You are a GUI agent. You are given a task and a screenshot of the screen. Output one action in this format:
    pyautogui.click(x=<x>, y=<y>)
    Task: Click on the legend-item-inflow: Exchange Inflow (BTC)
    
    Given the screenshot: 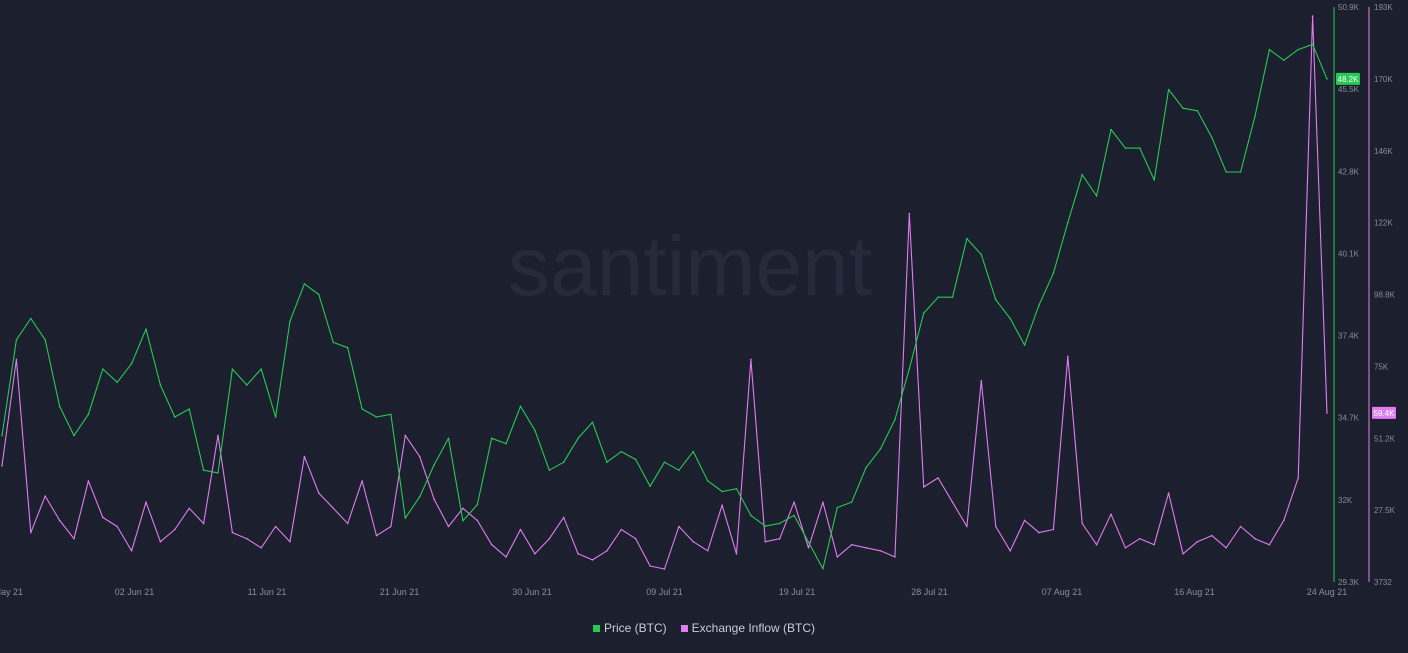 What is the action you would take?
    pyautogui.click(x=748, y=628)
    